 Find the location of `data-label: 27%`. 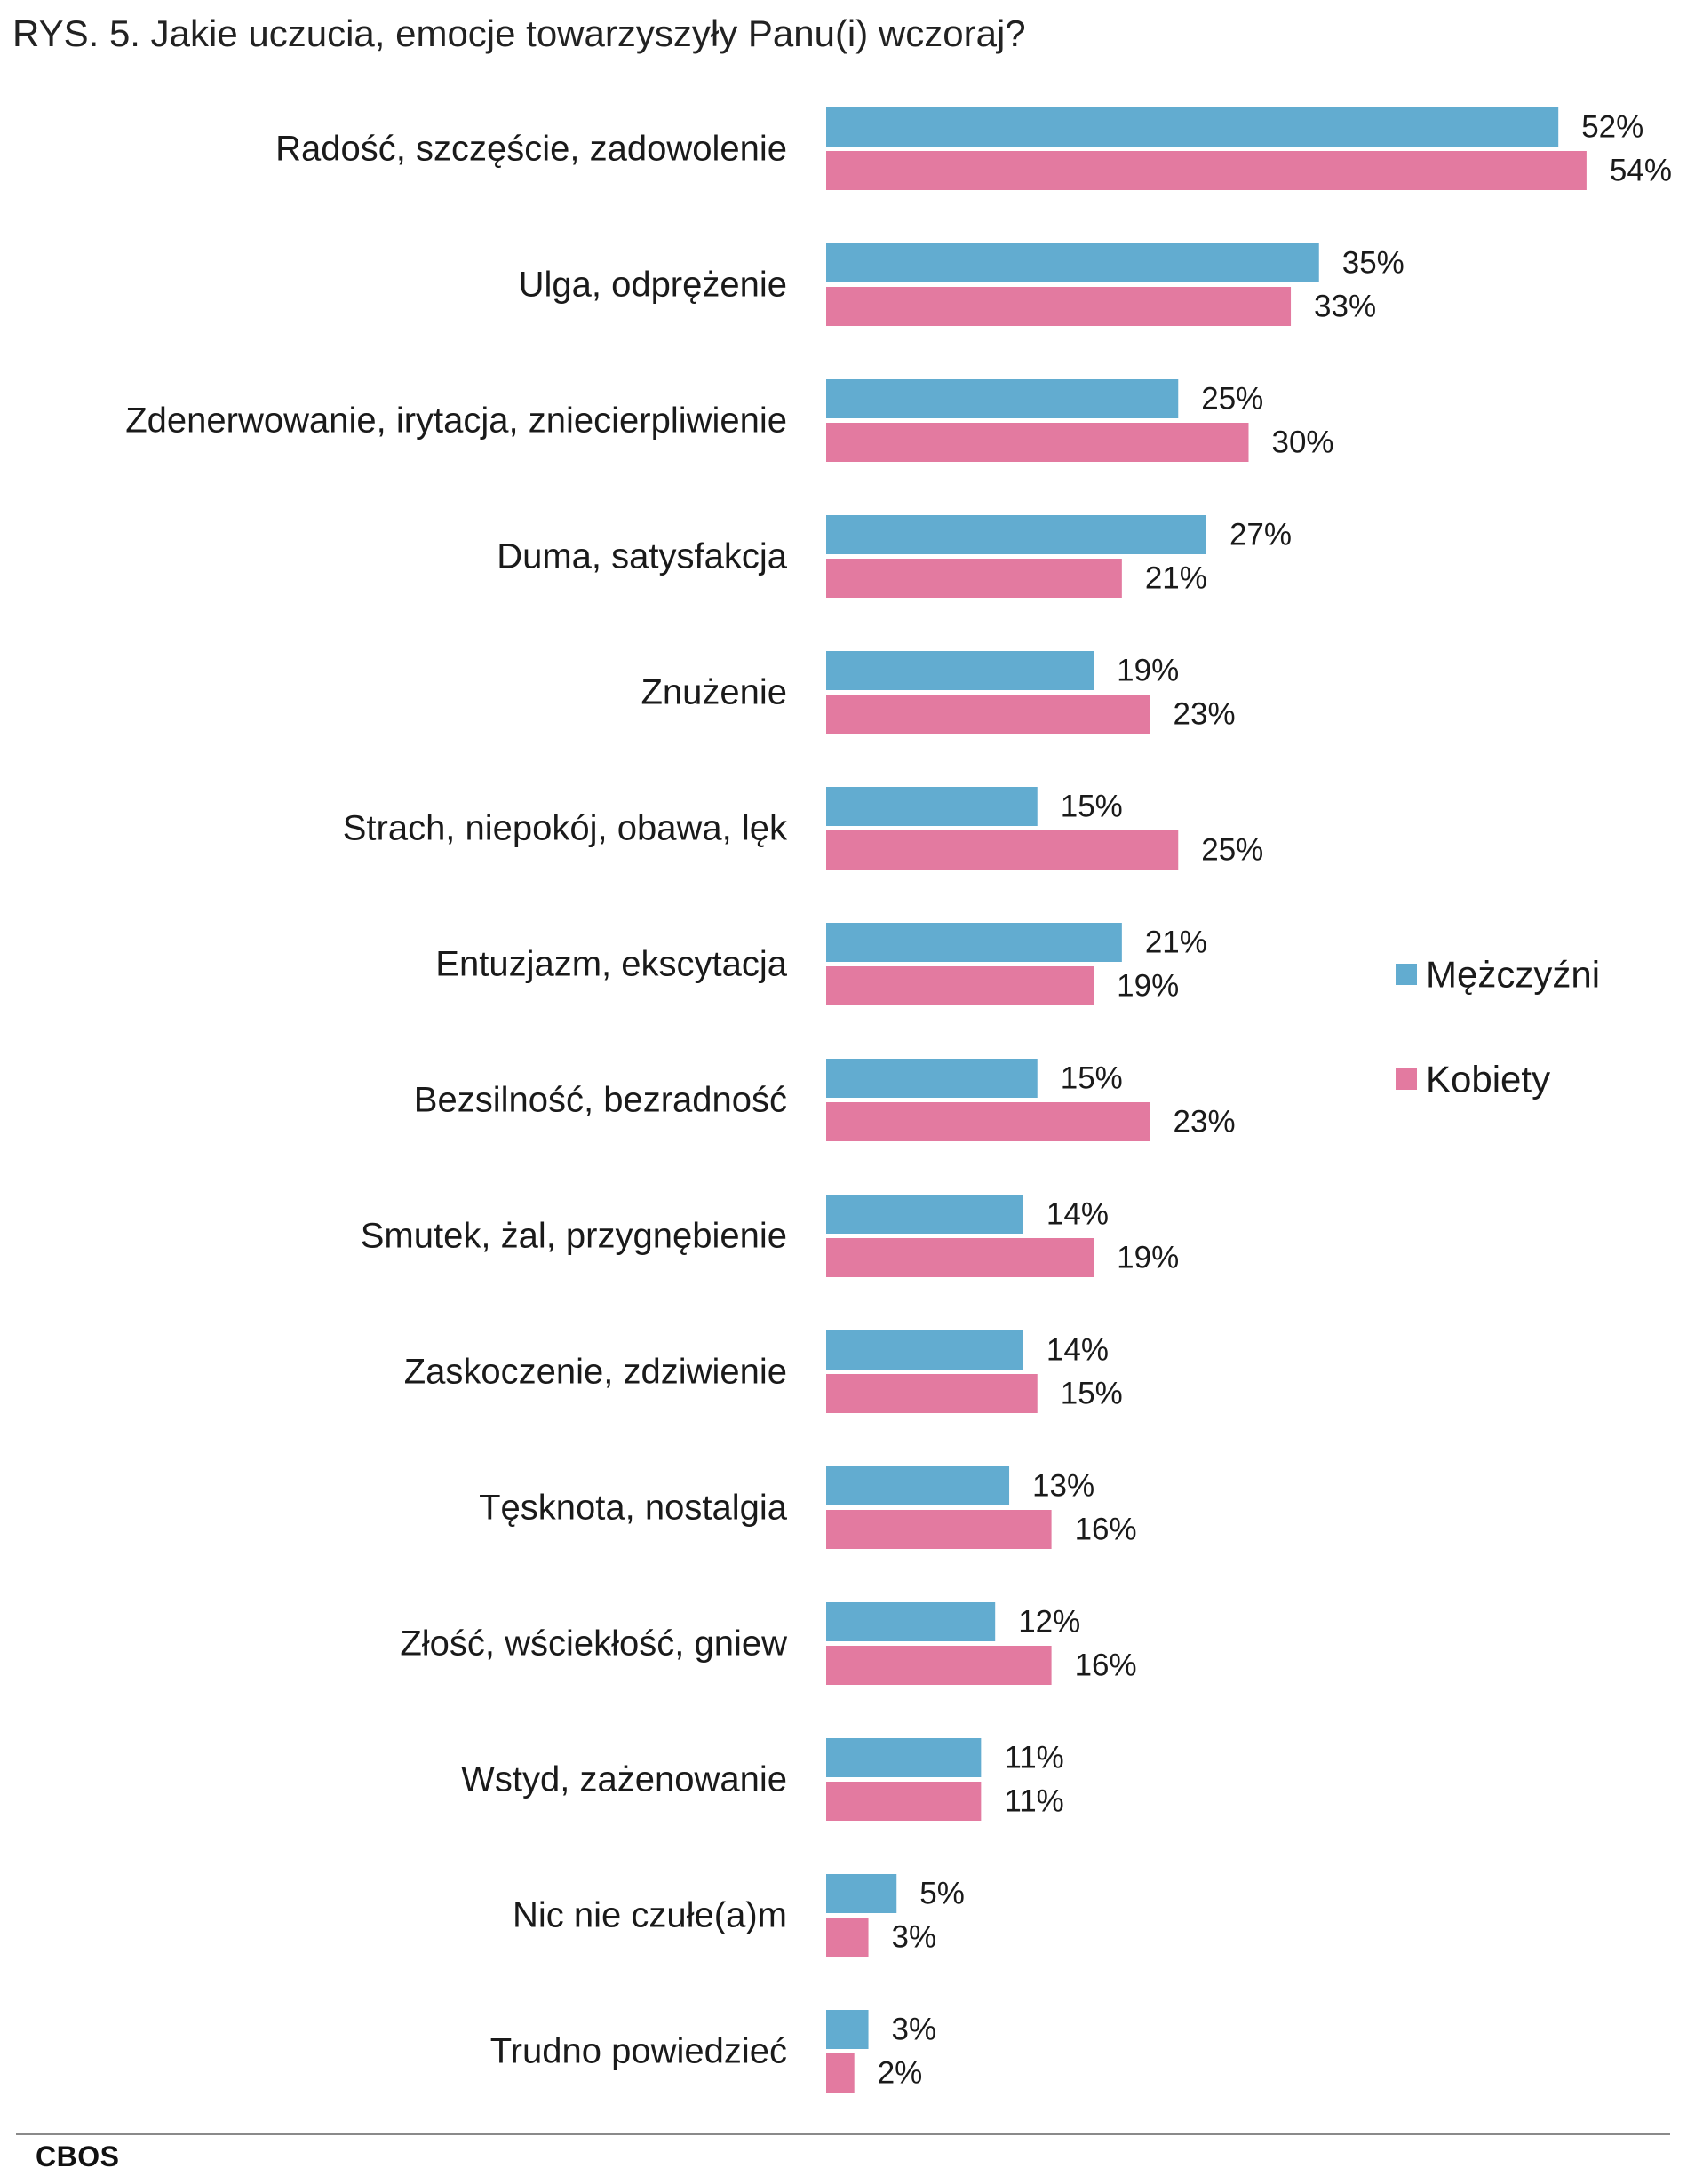

data-label: 27% is located at coordinates (1260, 535).